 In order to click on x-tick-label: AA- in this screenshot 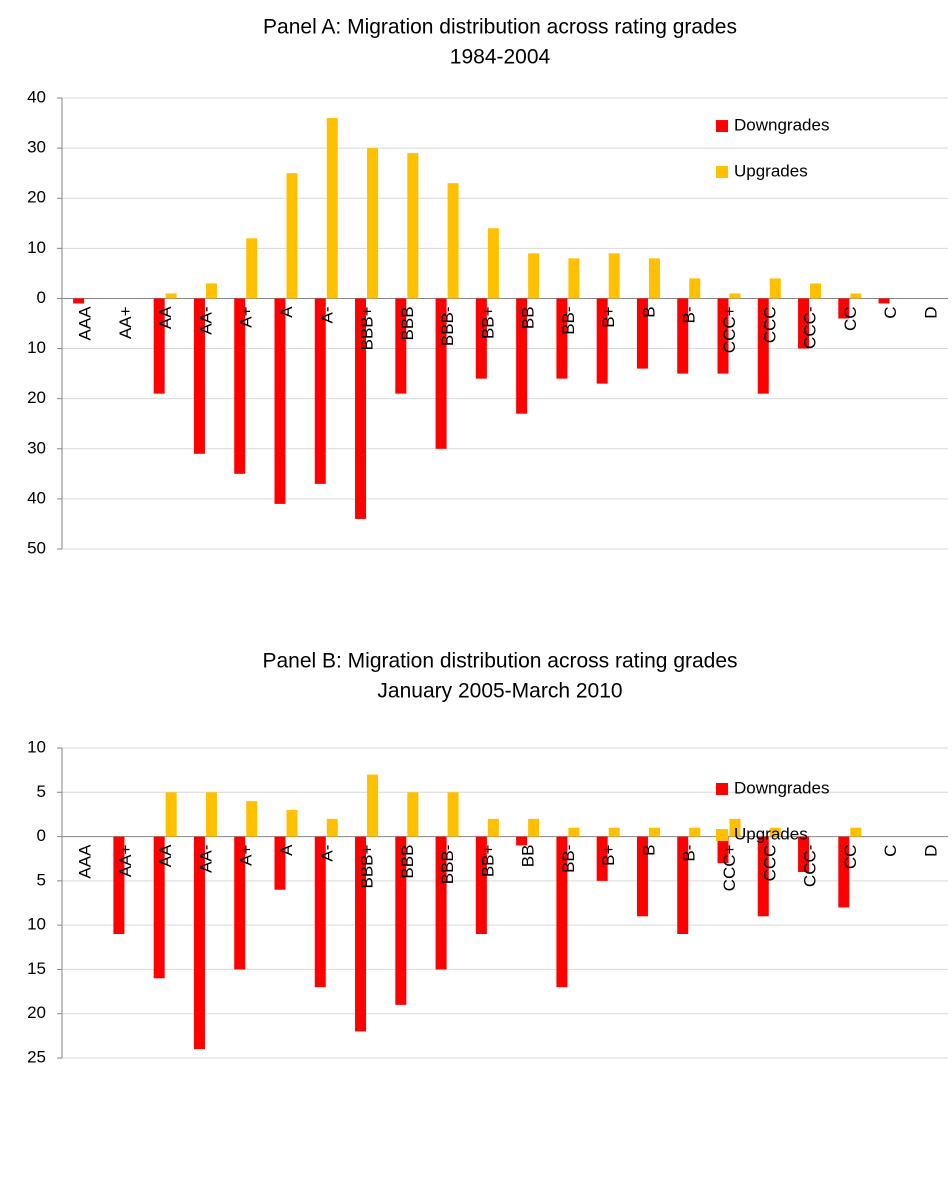, I will do `click(205, 320)`.